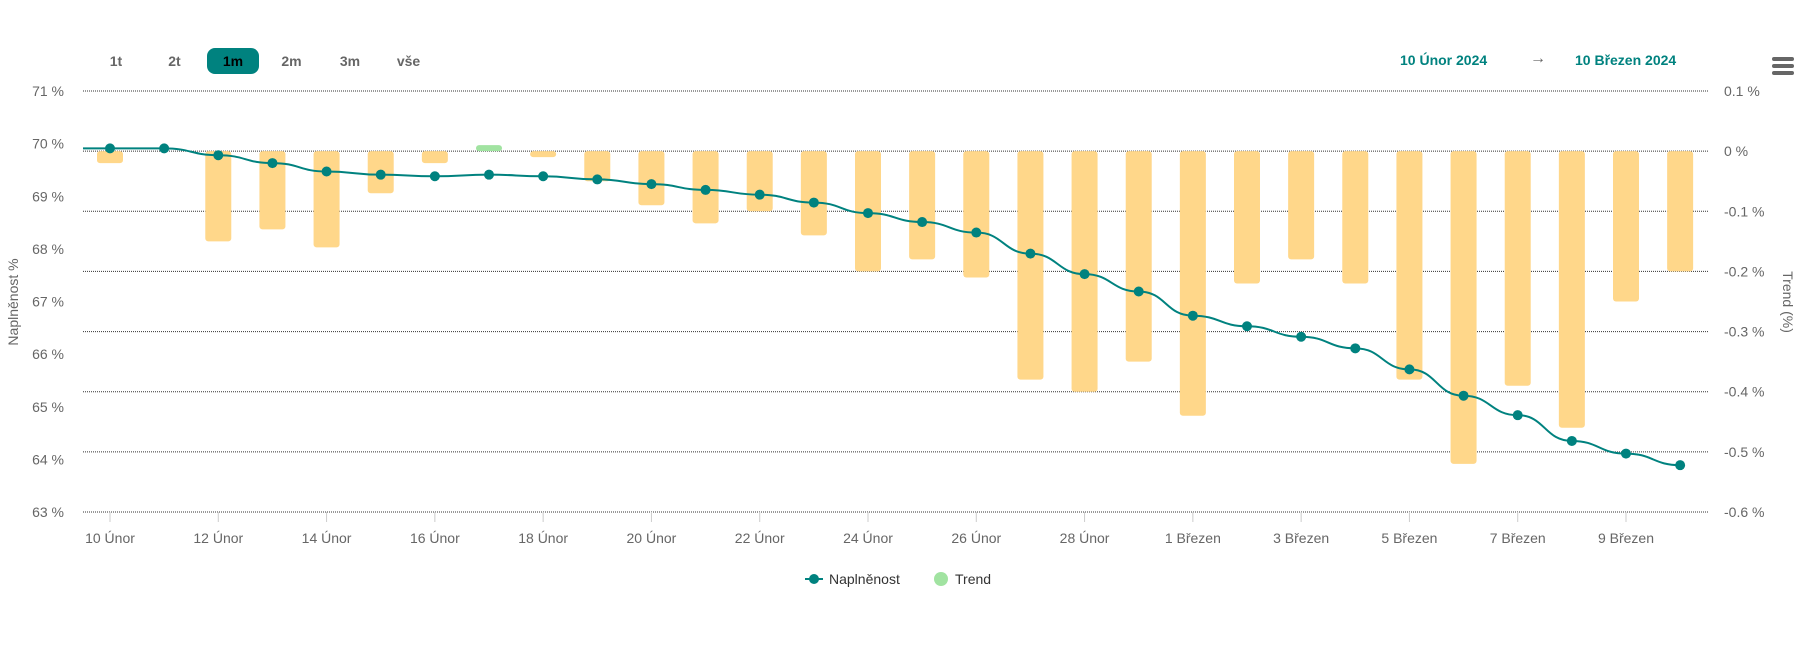  I want to click on right-axis-tick: 0 %, so click(1736, 151).